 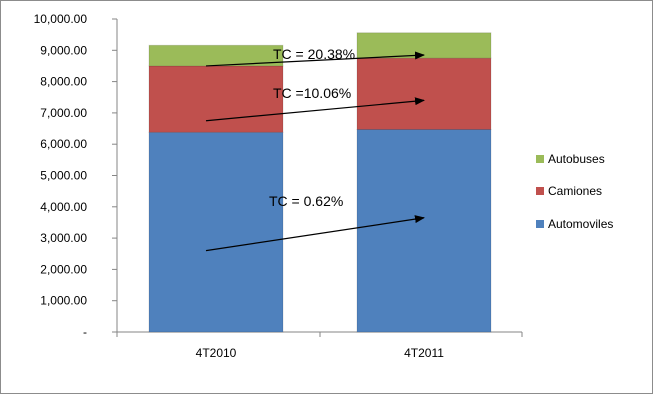 What do you see at coordinates (85, 332) in the screenshot?
I see `y-tick-label: -` at bounding box center [85, 332].